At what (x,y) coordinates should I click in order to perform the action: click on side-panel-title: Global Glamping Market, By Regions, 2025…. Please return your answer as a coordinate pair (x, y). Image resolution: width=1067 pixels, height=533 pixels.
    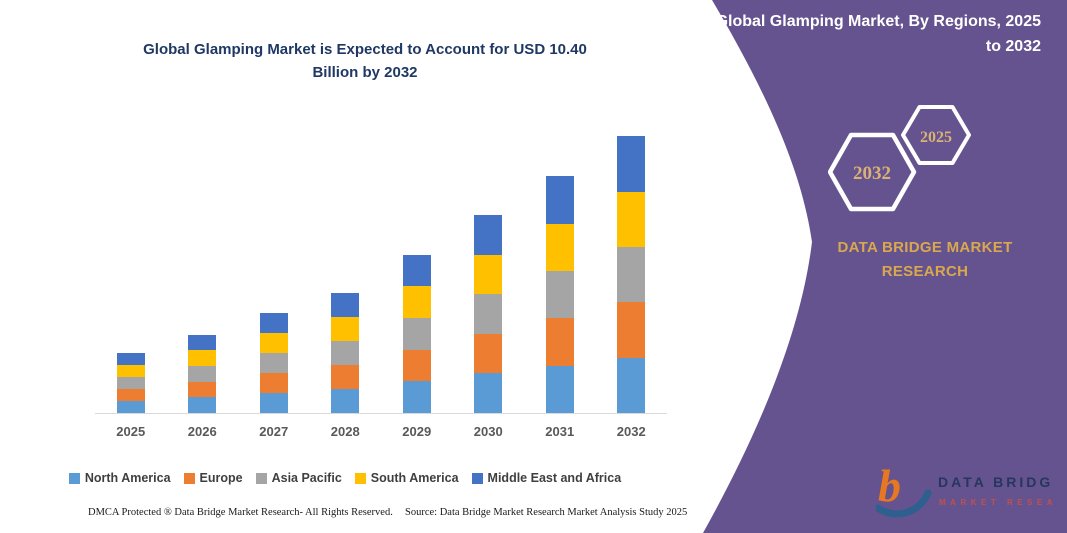
    Looking at the image, I should click on (878, 34).